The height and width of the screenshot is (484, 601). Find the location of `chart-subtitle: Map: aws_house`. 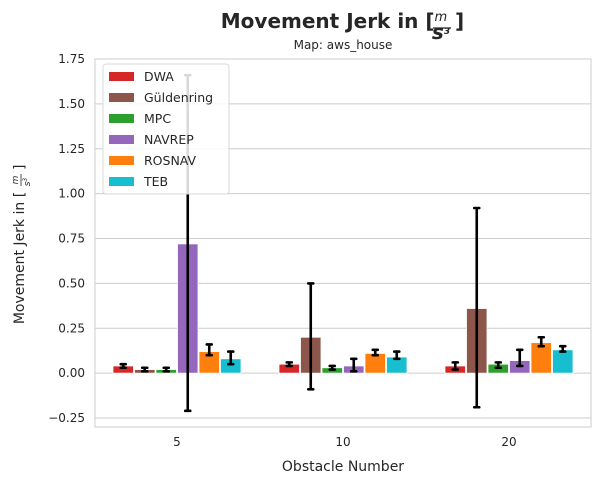

chart-subtitle: Map: aws_house is located at coordinates (343, 45).